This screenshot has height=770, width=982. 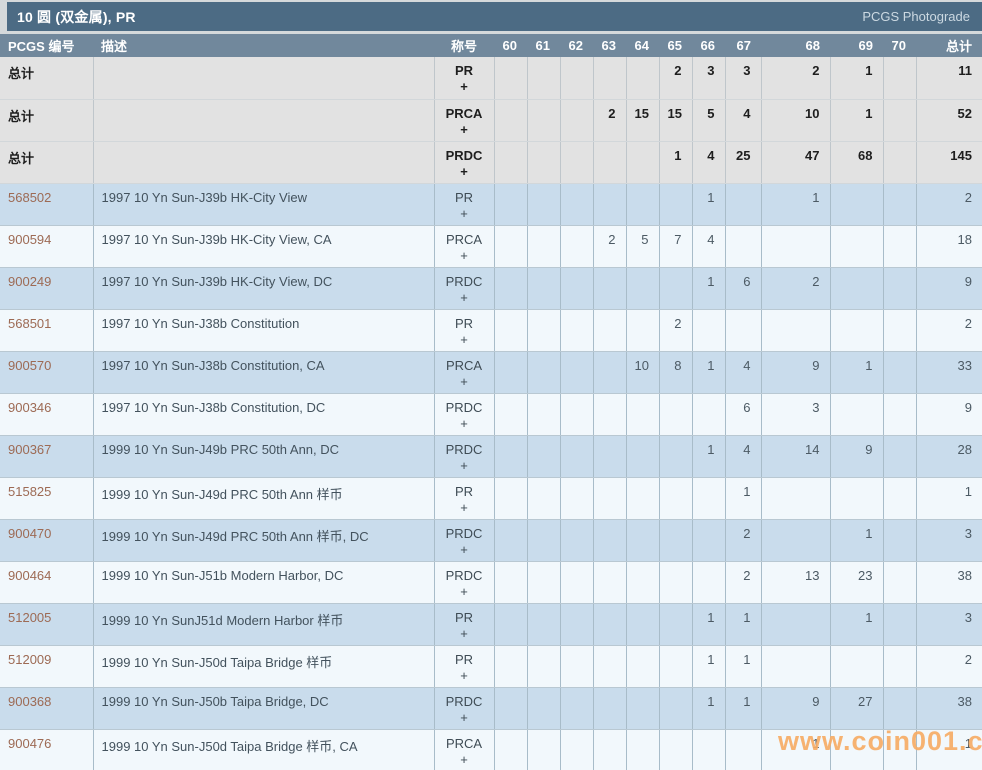 What do you see at coordinates (30, 533) in the screenshot?
I see `pcgs-number-link: 900470` at bounding box center [30, 533].